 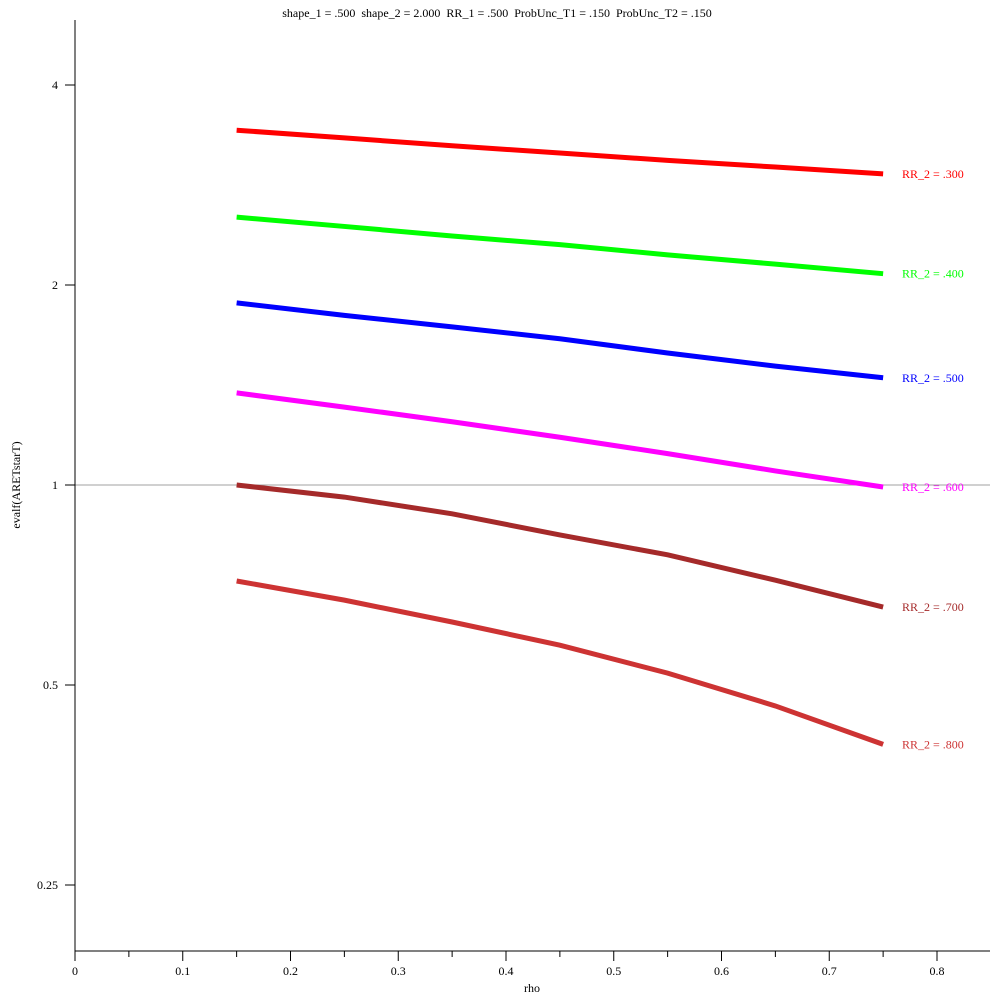 I want to click on series-label: RR_2 = .500, so click(x=933, y=378).